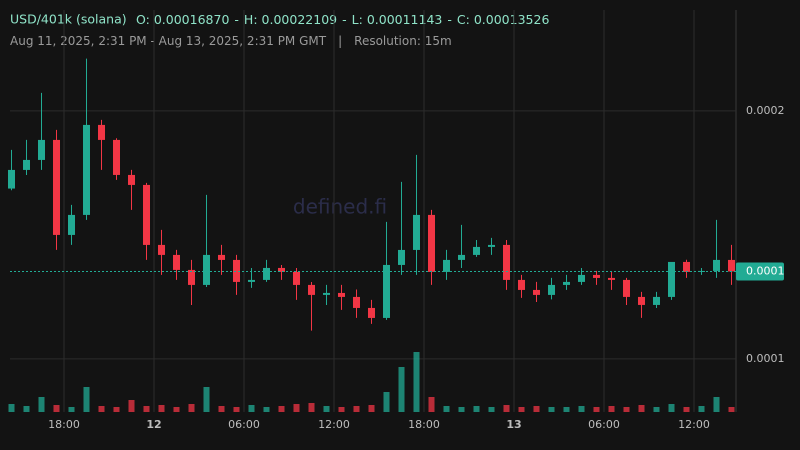 Image resolution: width=800 pixels, height=450 pixels. What do you see at coordinates (463, 19) in the screenshot?
I see `ohlc-key: C:` at bounding box center [463, 19].